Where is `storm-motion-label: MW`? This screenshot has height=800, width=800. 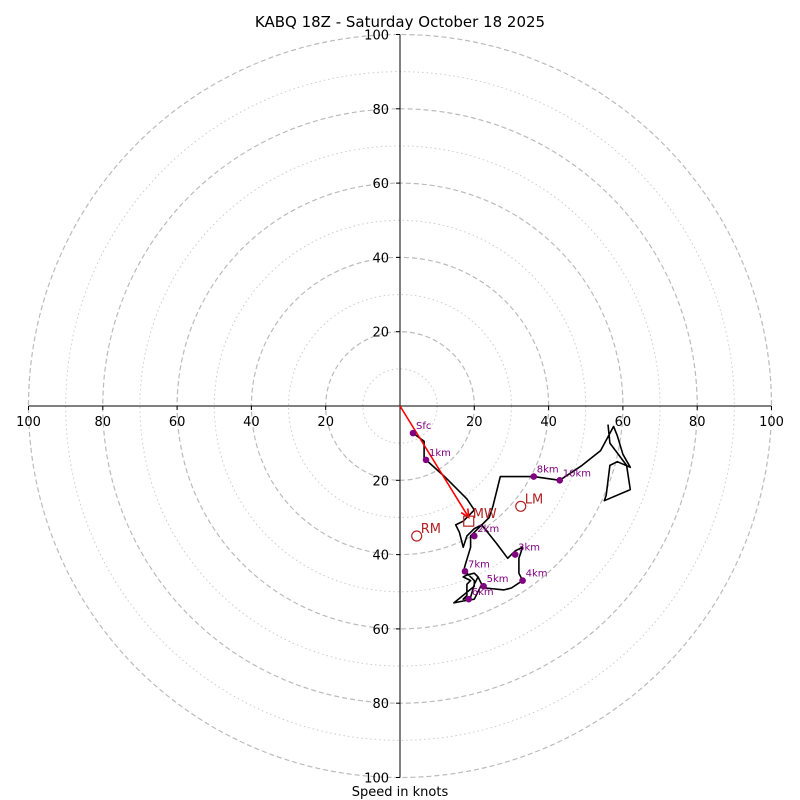 storm-motion-label: MW is located at coordinates (485, 514).